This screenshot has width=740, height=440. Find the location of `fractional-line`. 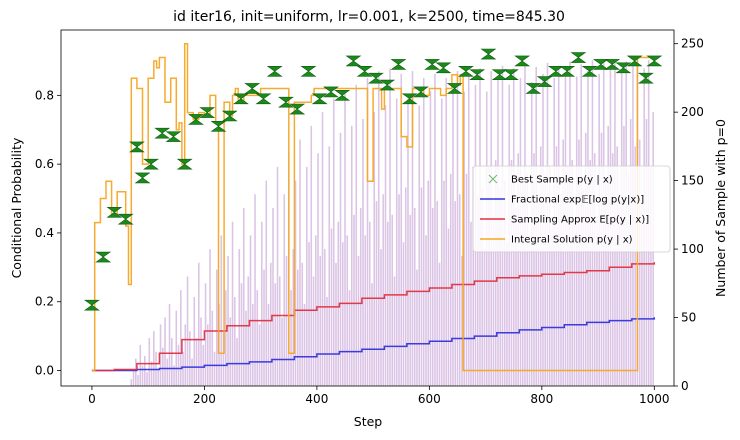

fractional-line is located at coordinates (373, 344).